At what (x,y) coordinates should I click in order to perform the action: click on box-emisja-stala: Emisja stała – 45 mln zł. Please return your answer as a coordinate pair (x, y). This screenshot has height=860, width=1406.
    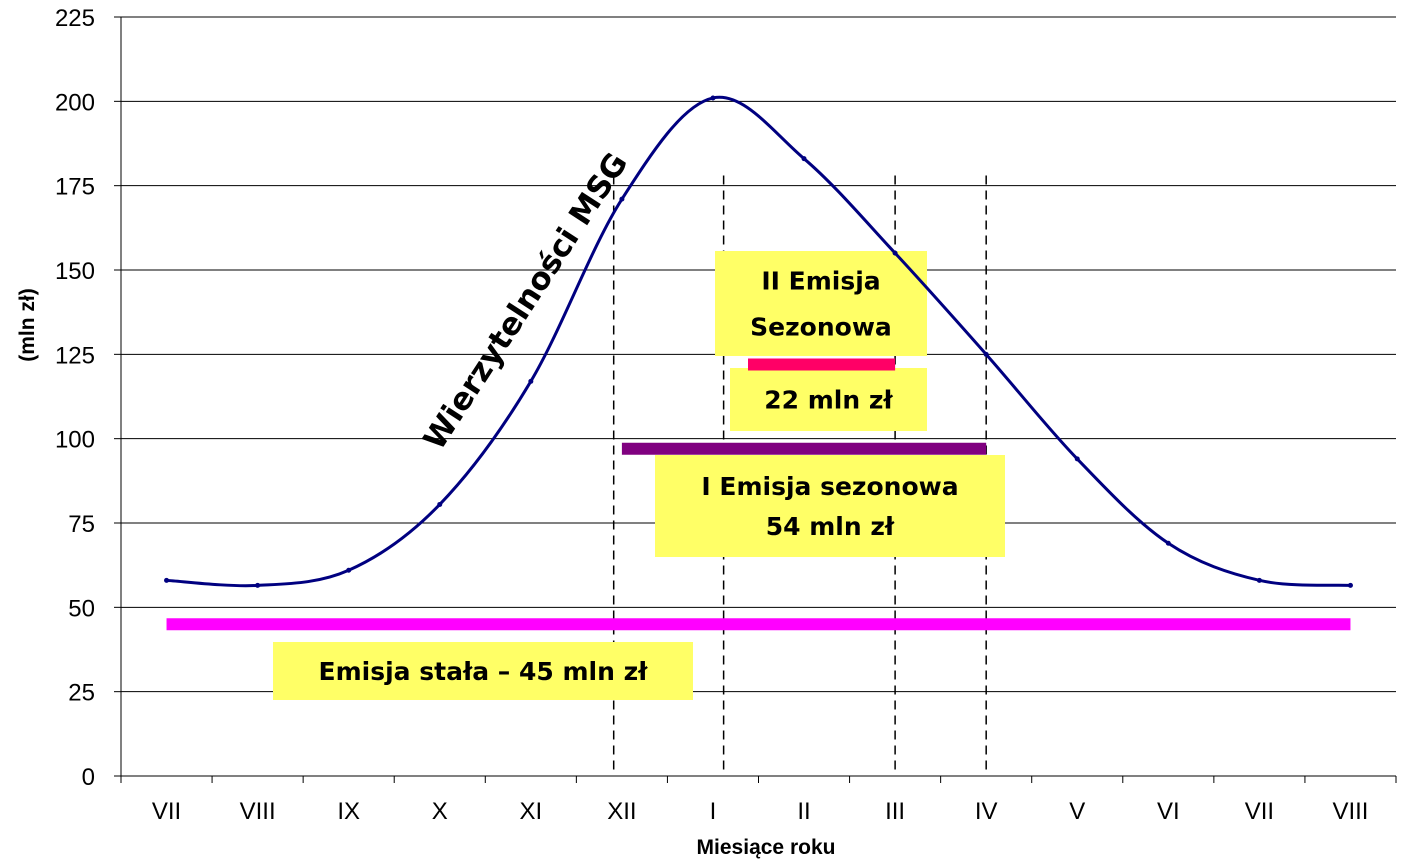
    Looking at the image, I should click on (483, 671).